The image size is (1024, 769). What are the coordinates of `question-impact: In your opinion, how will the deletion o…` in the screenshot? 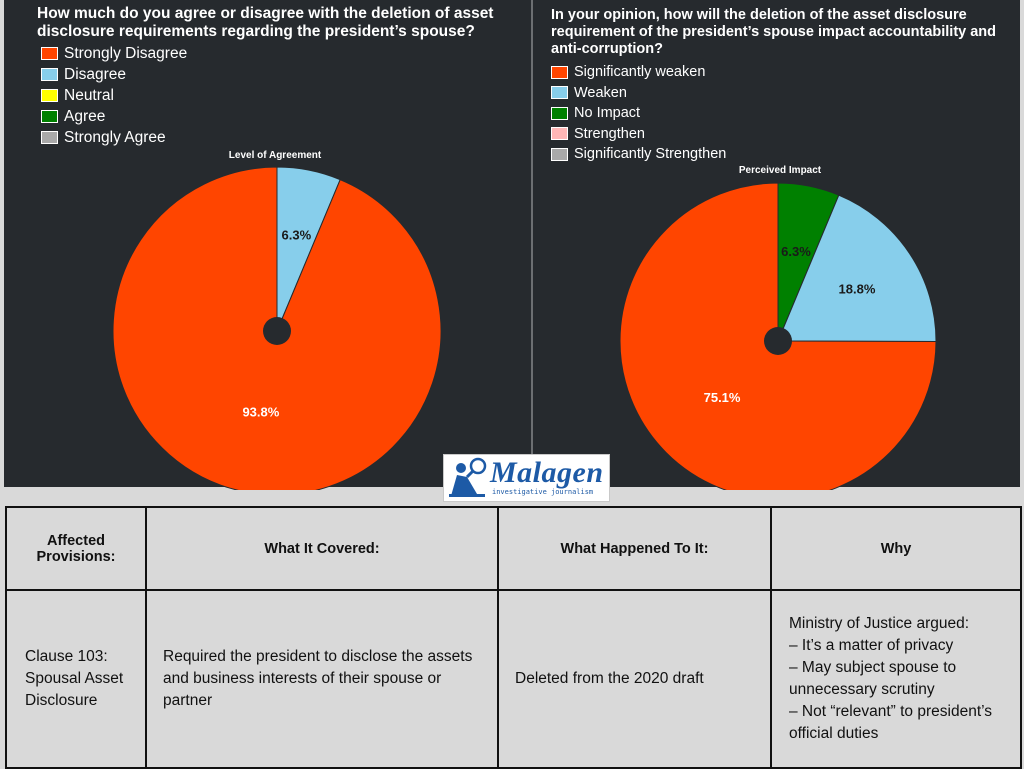 It's located at (774, 32).